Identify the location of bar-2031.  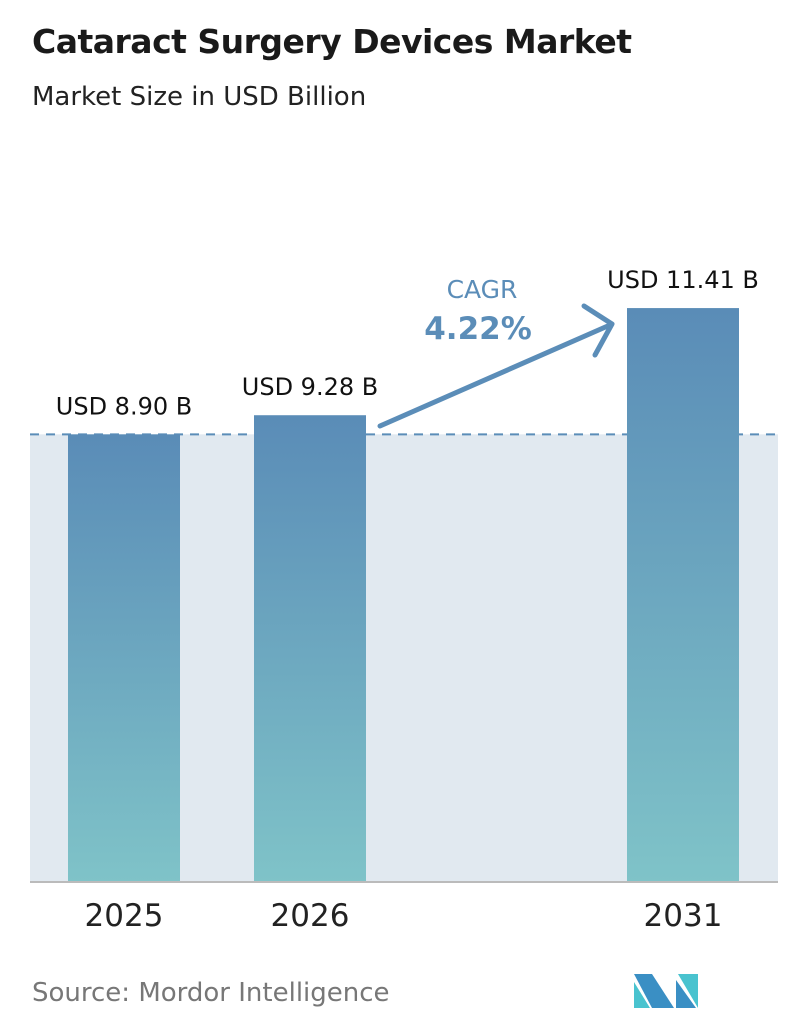
(683, 595).